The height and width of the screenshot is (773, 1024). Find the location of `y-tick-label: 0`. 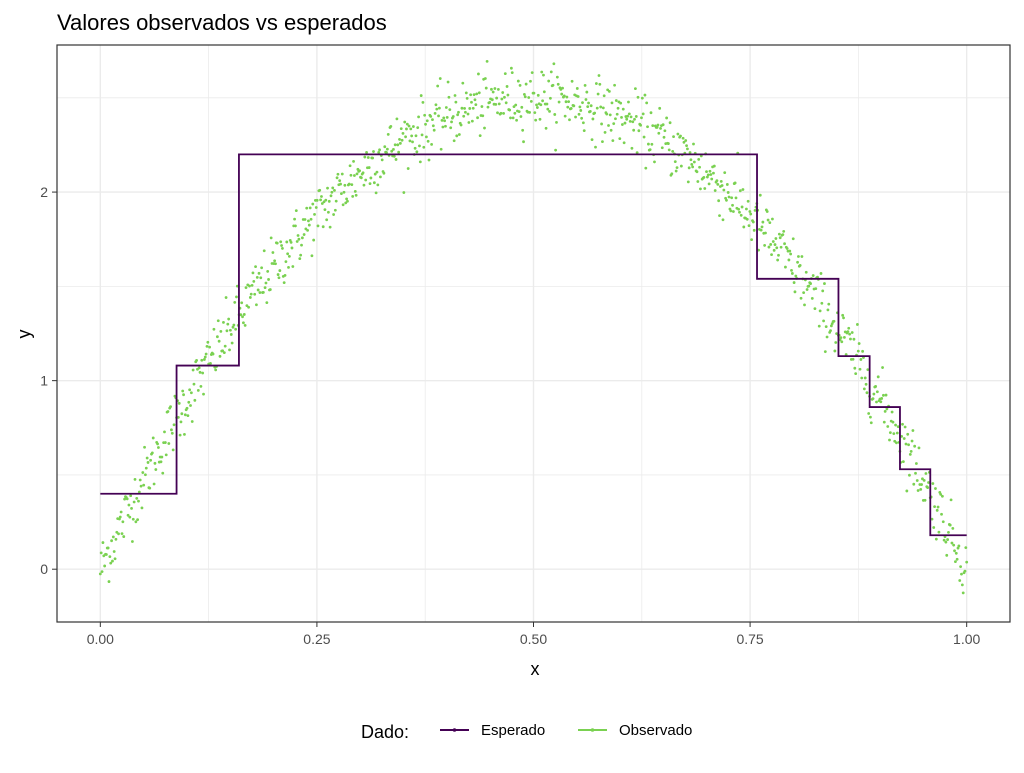

y-tick-label: 0 is located at coordinates (44, 569).